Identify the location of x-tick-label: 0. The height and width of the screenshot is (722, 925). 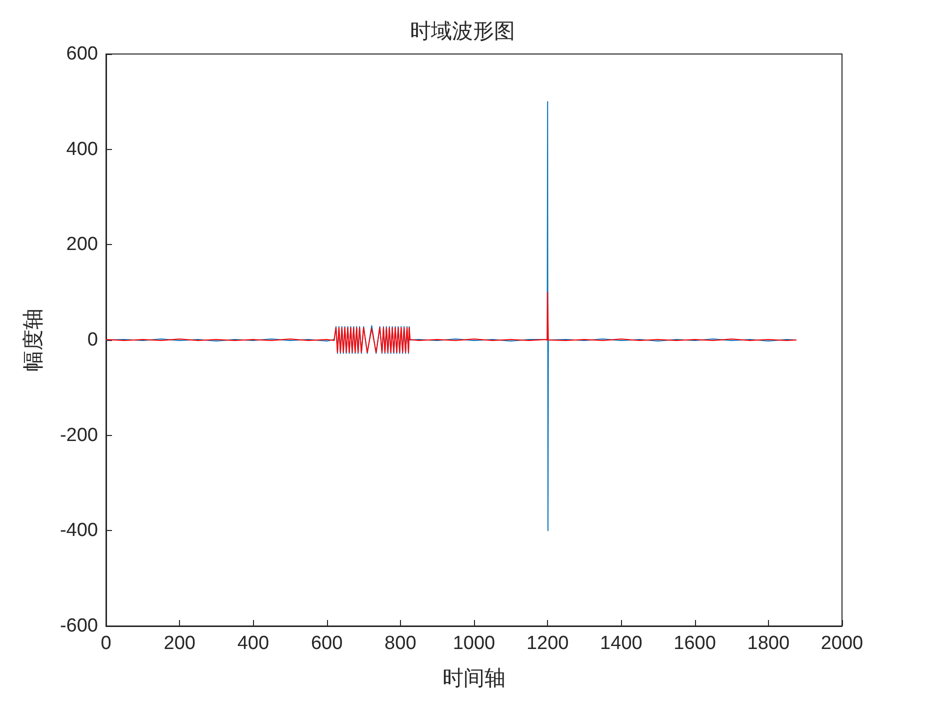
(106, 643).